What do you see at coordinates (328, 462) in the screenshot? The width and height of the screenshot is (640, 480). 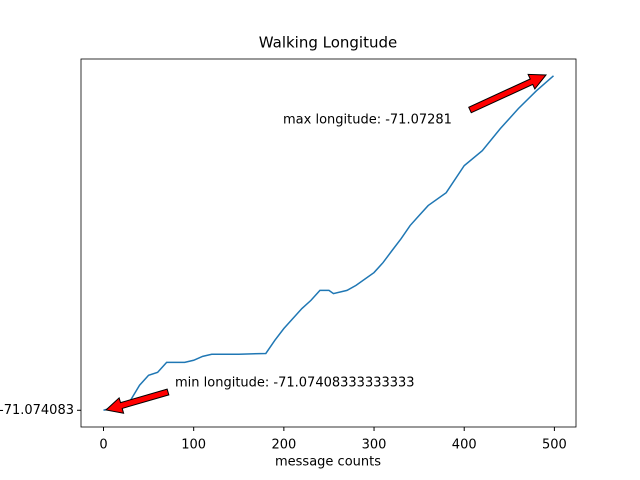 I see `x-axis-label: message counts` at bounding box center [328, 462].